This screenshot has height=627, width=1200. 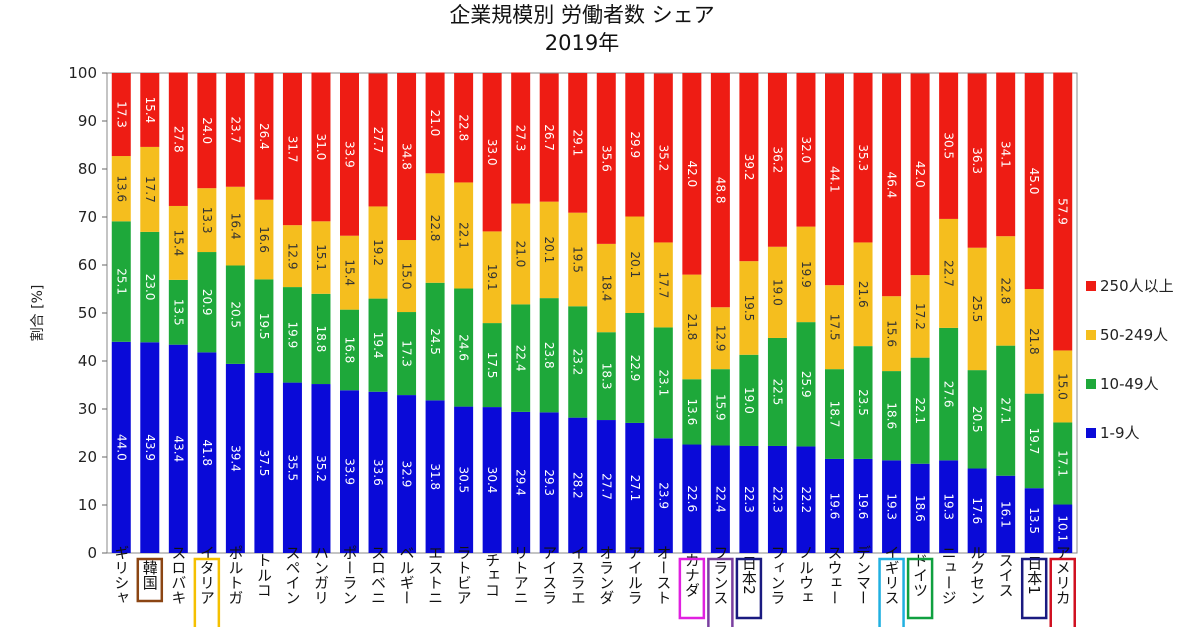 I want to click on category-label: ポルトガ, so click(x=235, y=575).